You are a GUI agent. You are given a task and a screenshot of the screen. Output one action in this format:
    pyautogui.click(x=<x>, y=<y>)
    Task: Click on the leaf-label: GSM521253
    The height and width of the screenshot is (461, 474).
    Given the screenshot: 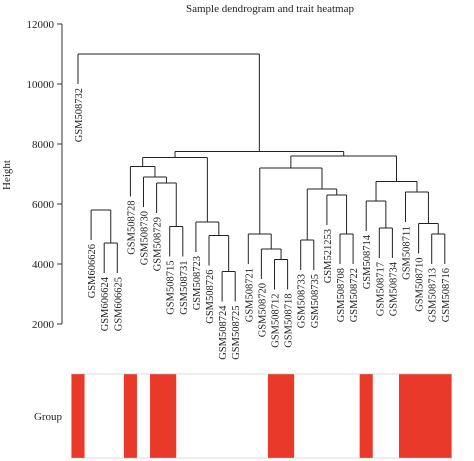 What is the action you would take?
    pyautogui.click(x=328, y=256)
    